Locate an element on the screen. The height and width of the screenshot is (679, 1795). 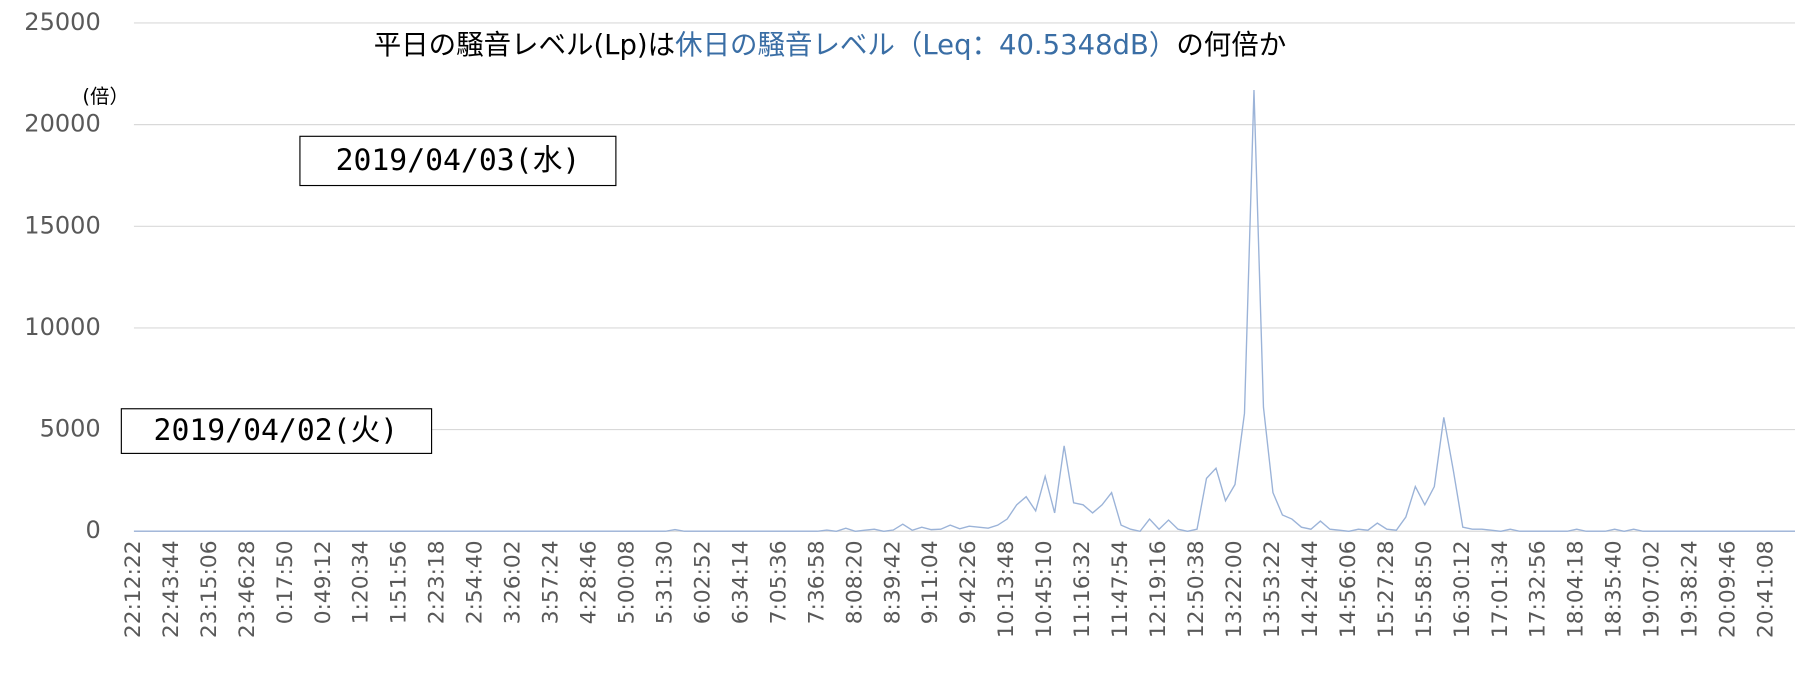
annotation: 2019/04/03(水) is located at coordinates (458, 160).